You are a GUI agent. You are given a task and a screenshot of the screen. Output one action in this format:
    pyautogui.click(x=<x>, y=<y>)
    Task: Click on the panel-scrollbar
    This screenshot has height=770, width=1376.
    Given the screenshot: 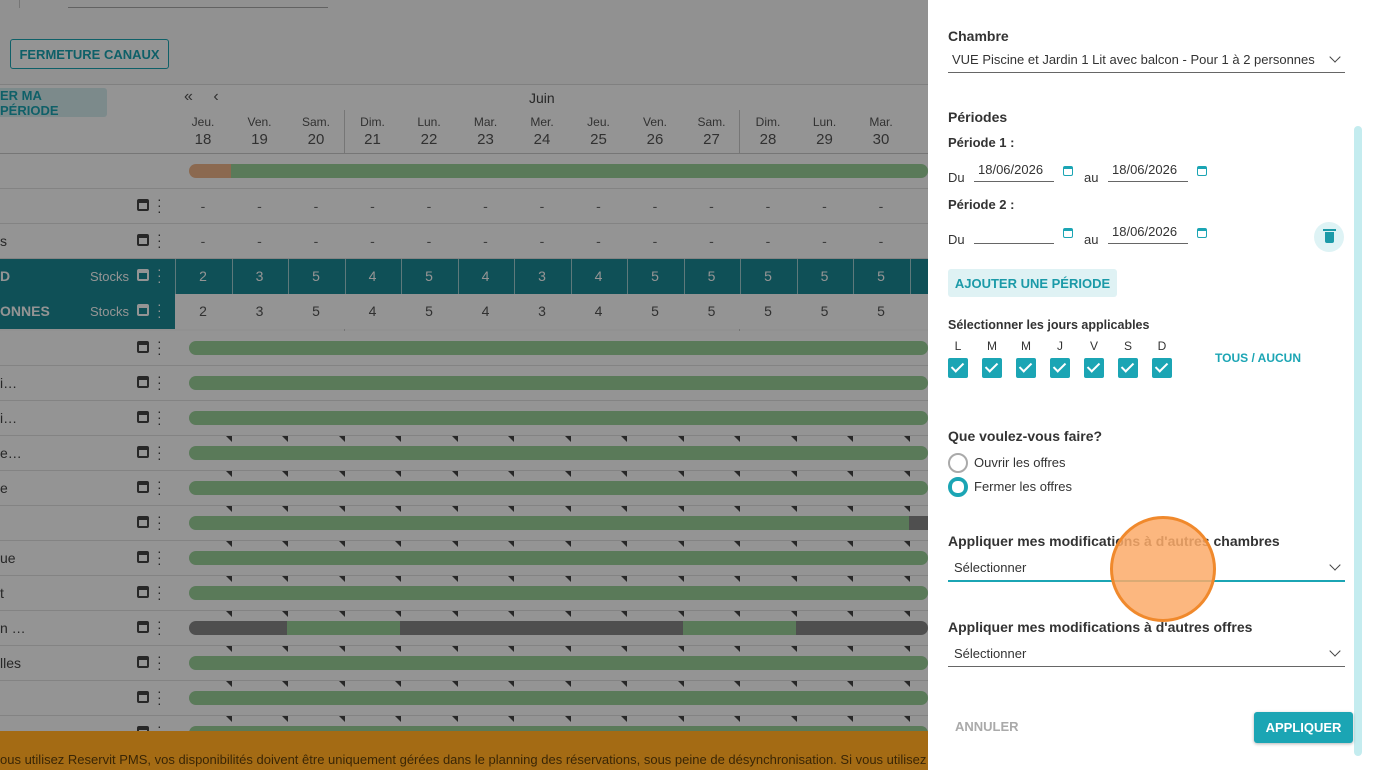 What is the action you would take?
    pyautogui.click(x=1358, y=441)
    